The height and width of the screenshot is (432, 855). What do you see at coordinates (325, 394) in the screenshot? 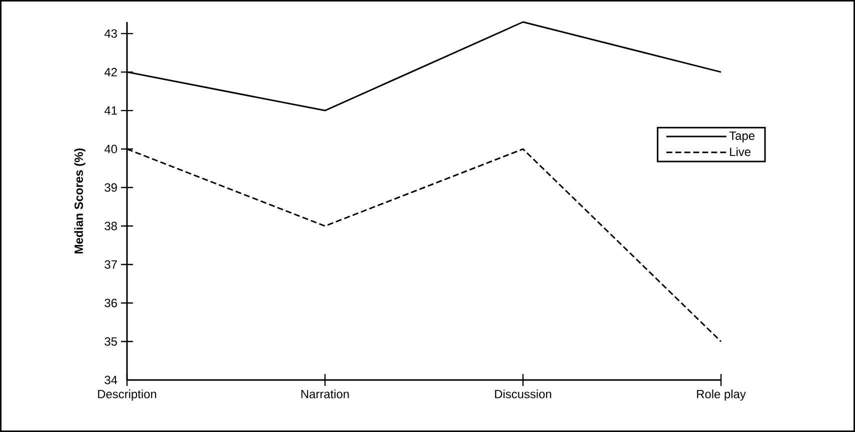
I see `x-tick-label: Narration` at bounding box center [325, 394].